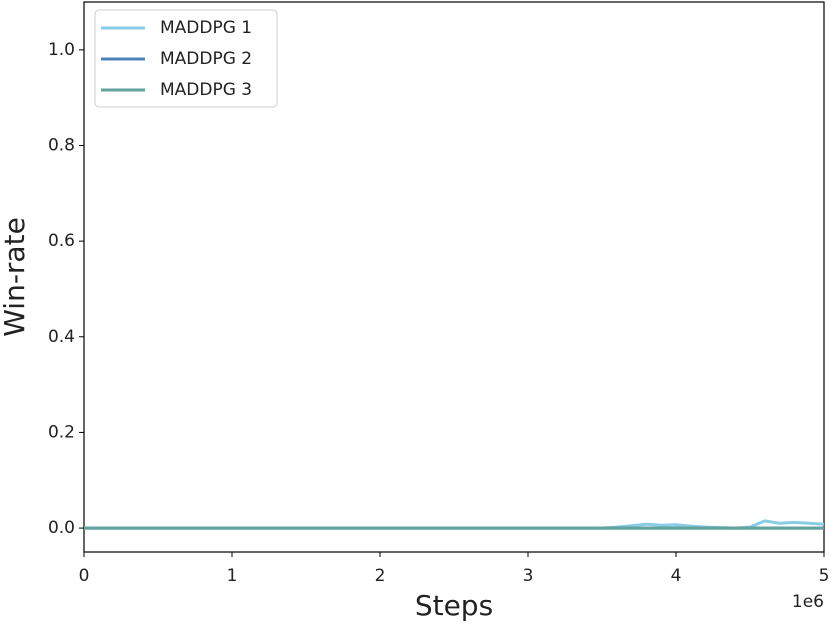 This screenshot has width=831, height=628. I want to click on x-tick-label: 1, so click(232, 576).